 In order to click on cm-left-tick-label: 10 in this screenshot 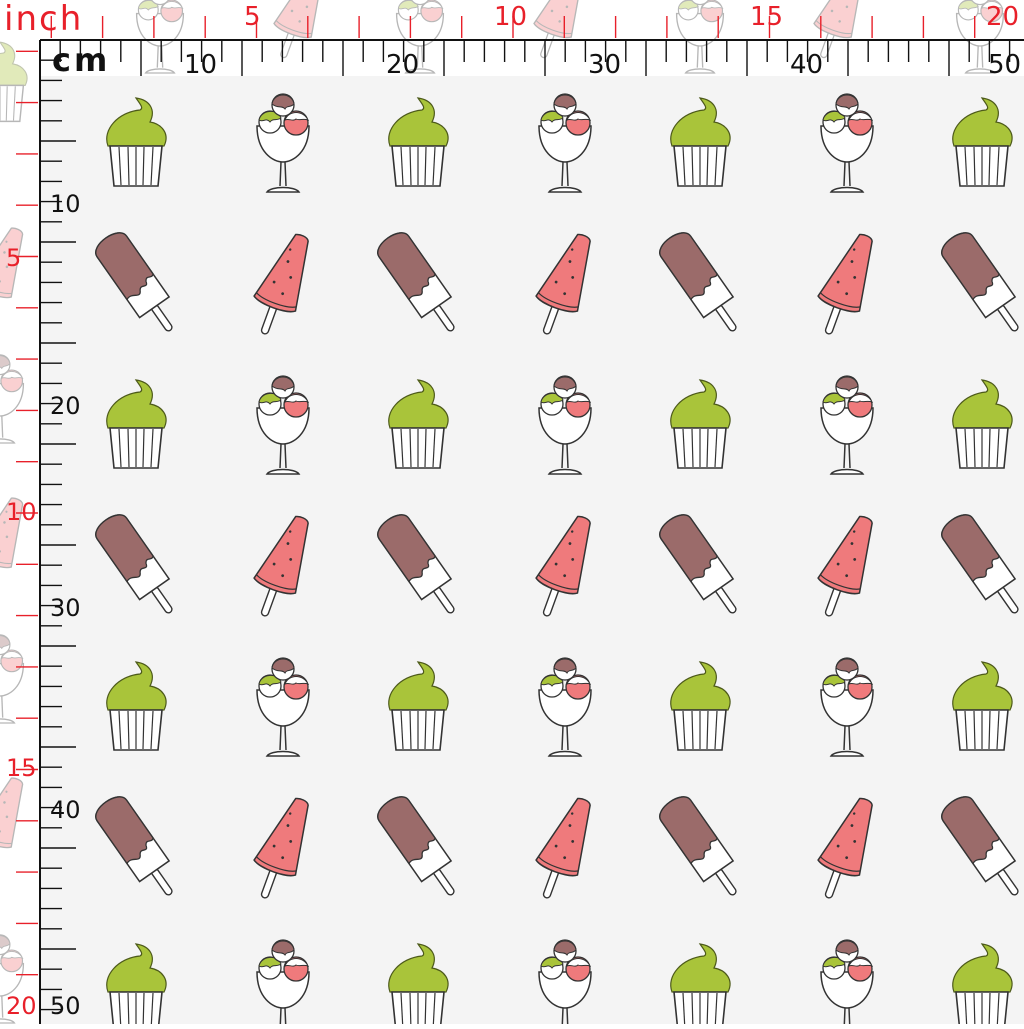, I will do `click(65, 204)`.